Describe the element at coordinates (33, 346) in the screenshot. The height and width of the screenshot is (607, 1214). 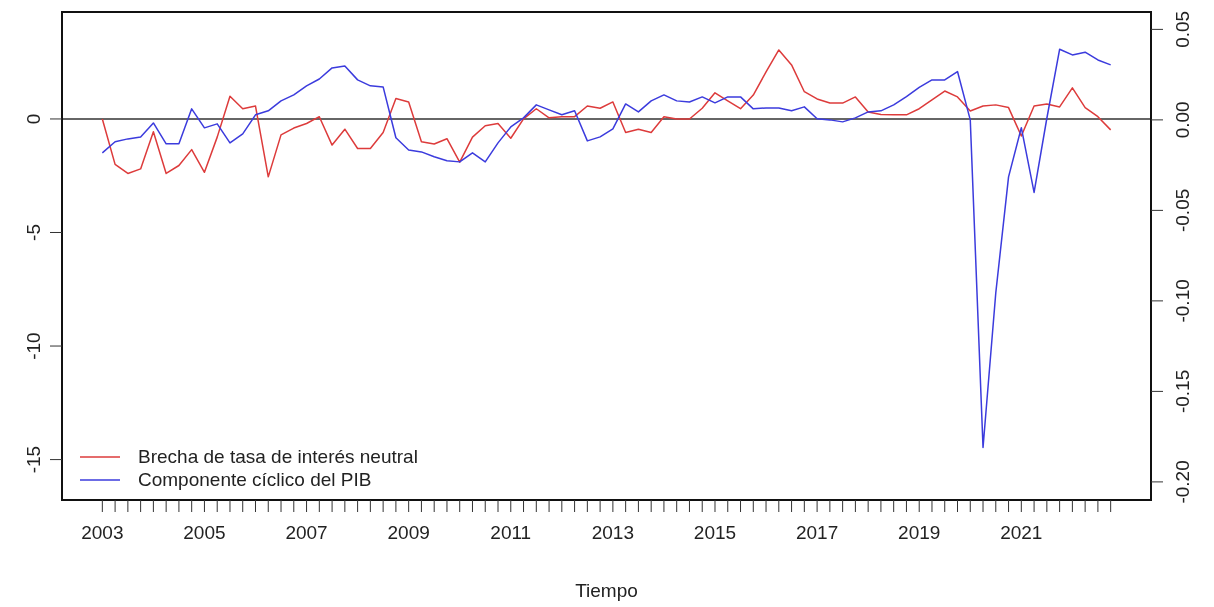
I see `y-tick-label: -10` at that location.